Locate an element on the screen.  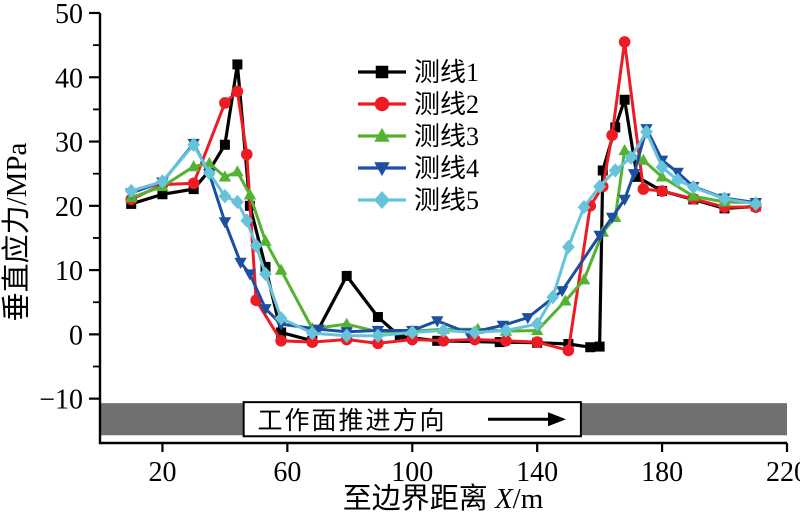
legend-label: 测线5 is located at coordinates (446, 200).